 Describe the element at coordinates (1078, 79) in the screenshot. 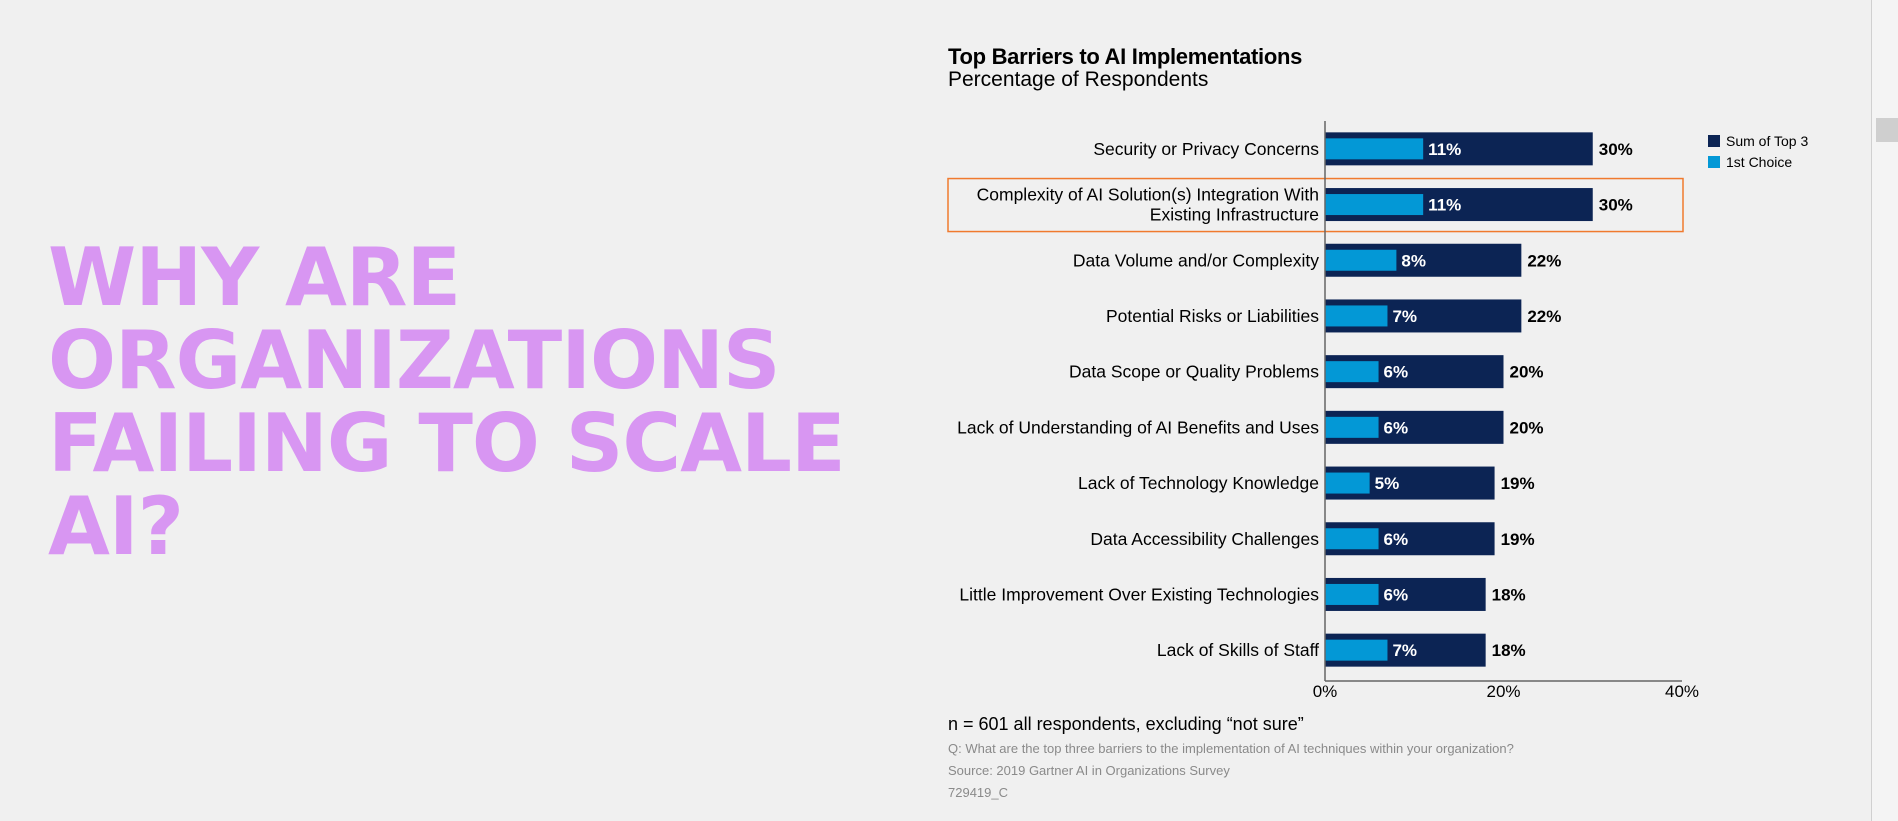

I see `chart-subtitle: Percentage of Respondents` at that location.